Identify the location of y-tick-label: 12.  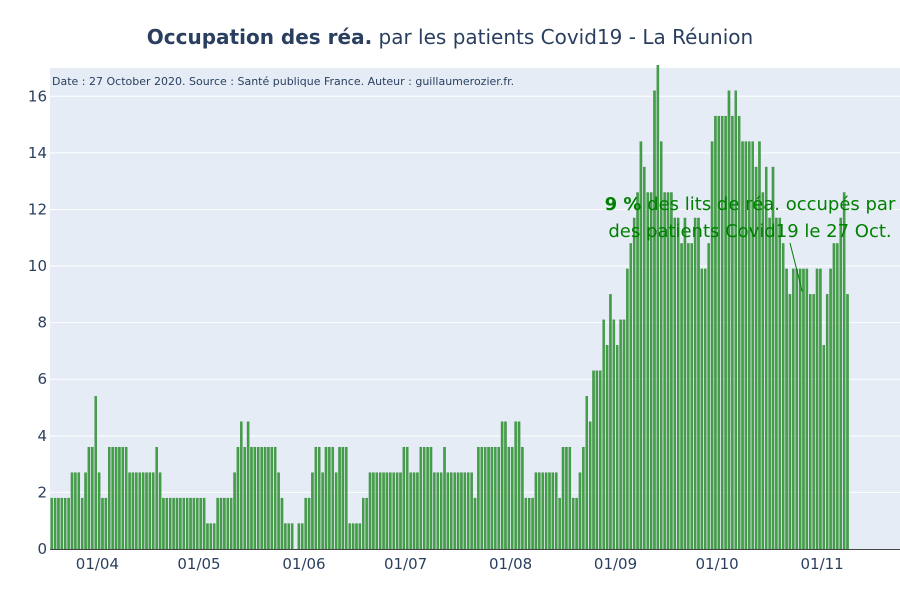
(37, 209).